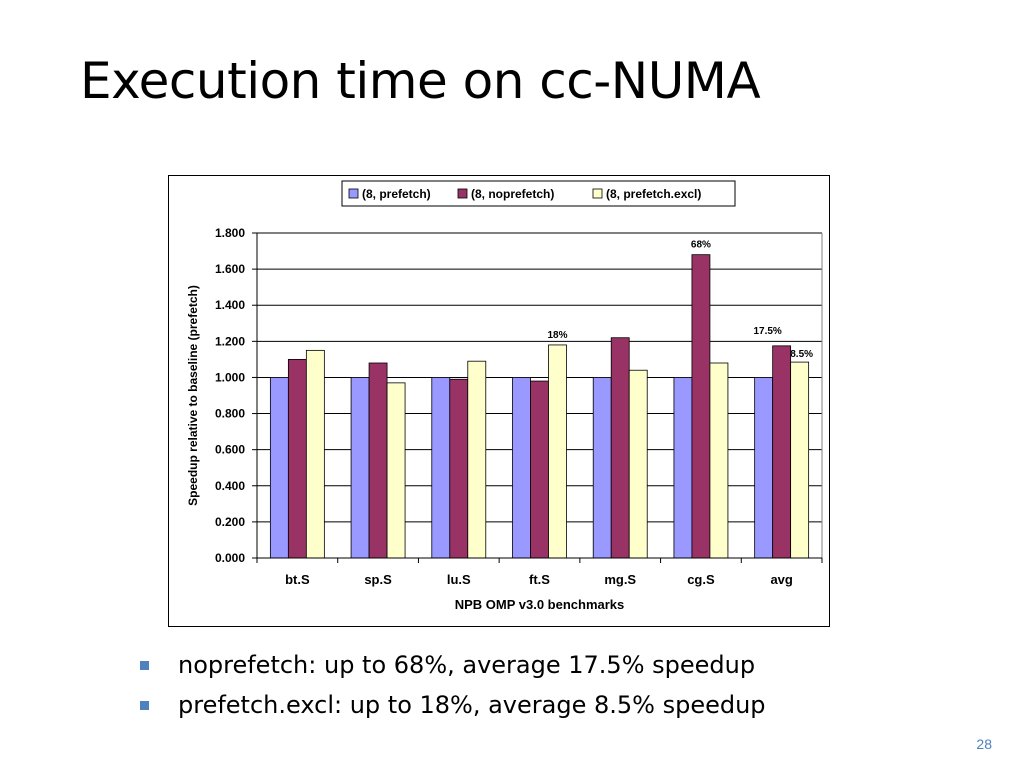 The height and width of the screenshot is (768, 1024). I want to click on slide-title: Execution time on cc-NUMA, so click(420, 81).